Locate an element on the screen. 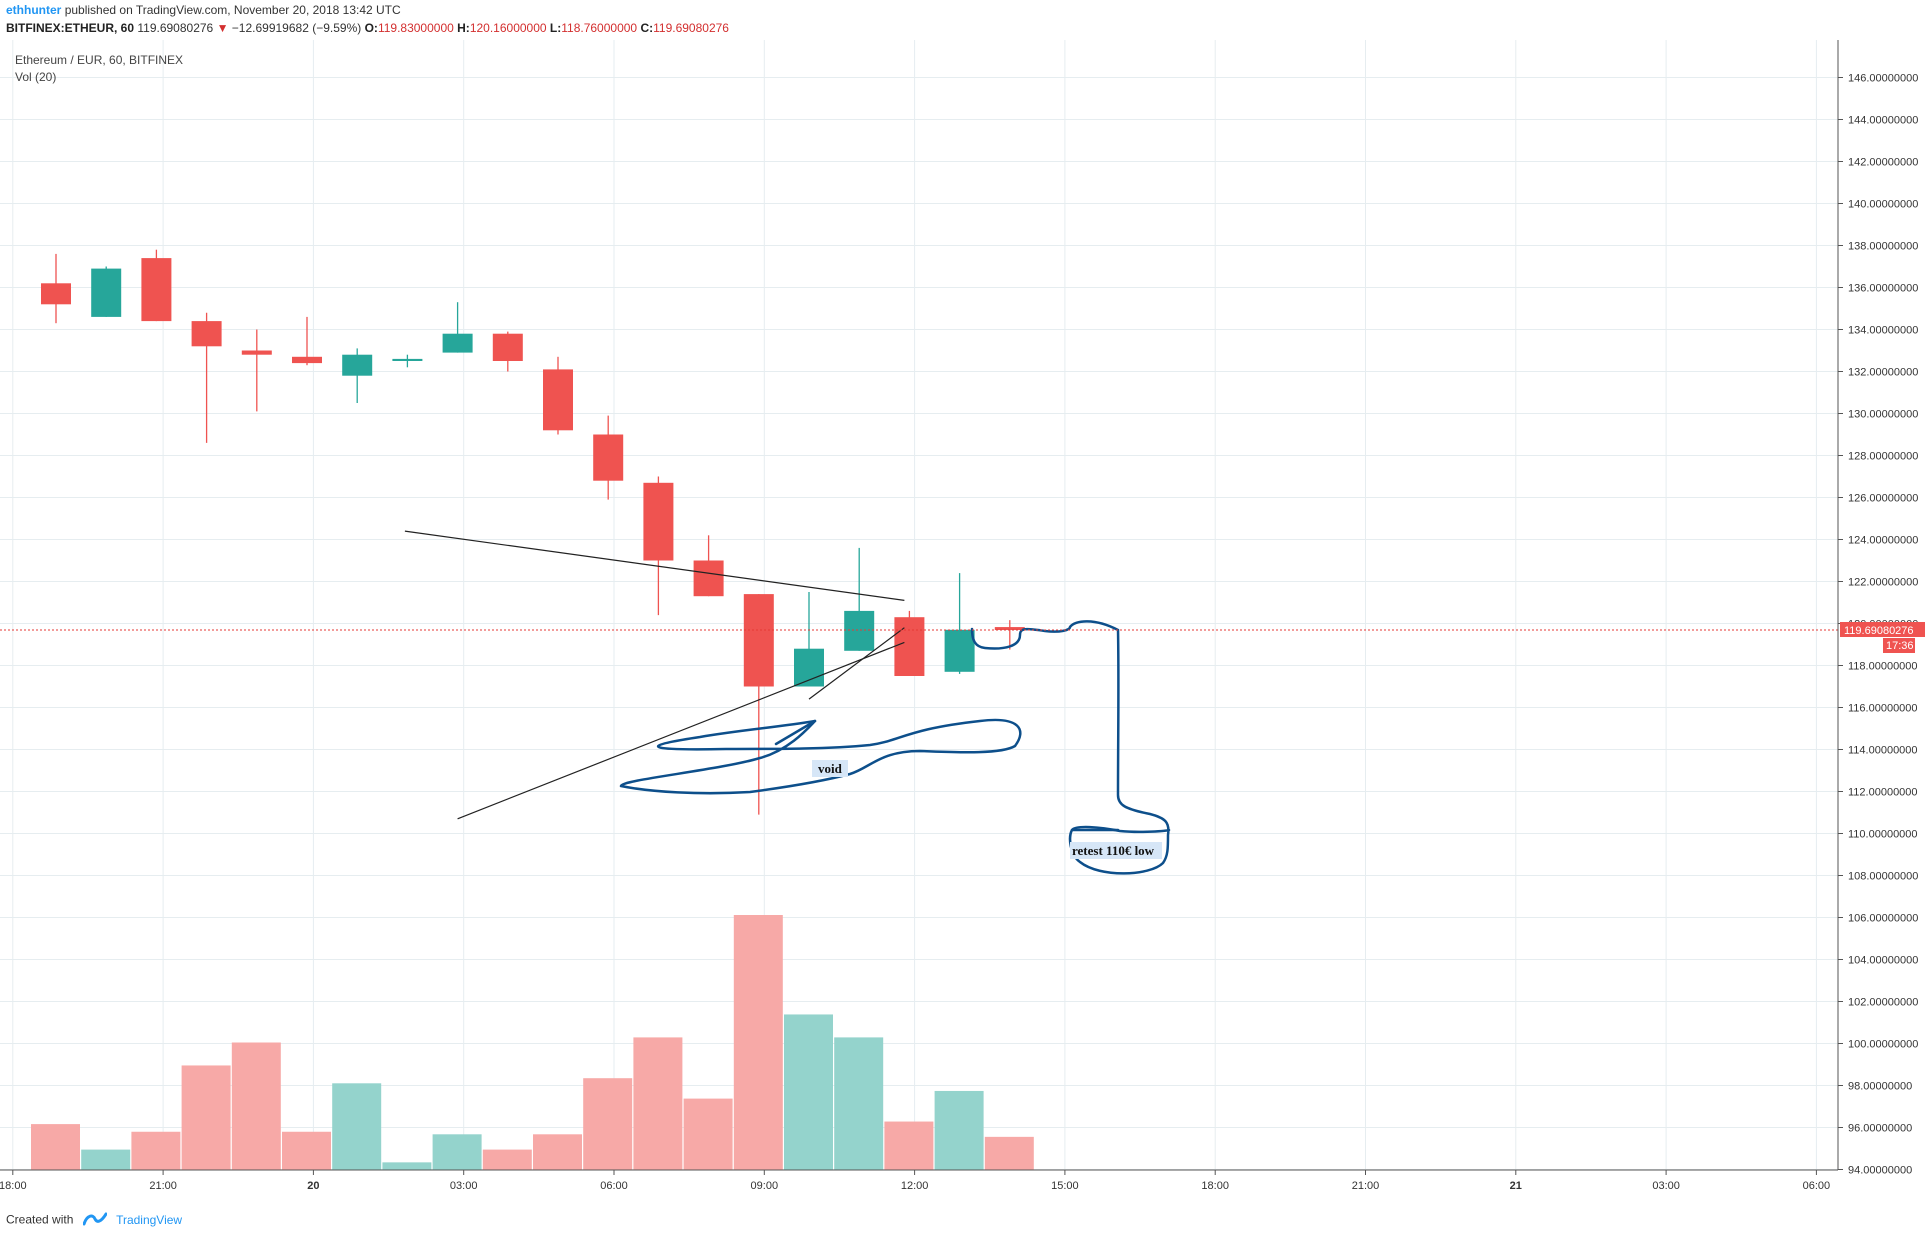  freehand-drawings is located at coordinates (895, 747).